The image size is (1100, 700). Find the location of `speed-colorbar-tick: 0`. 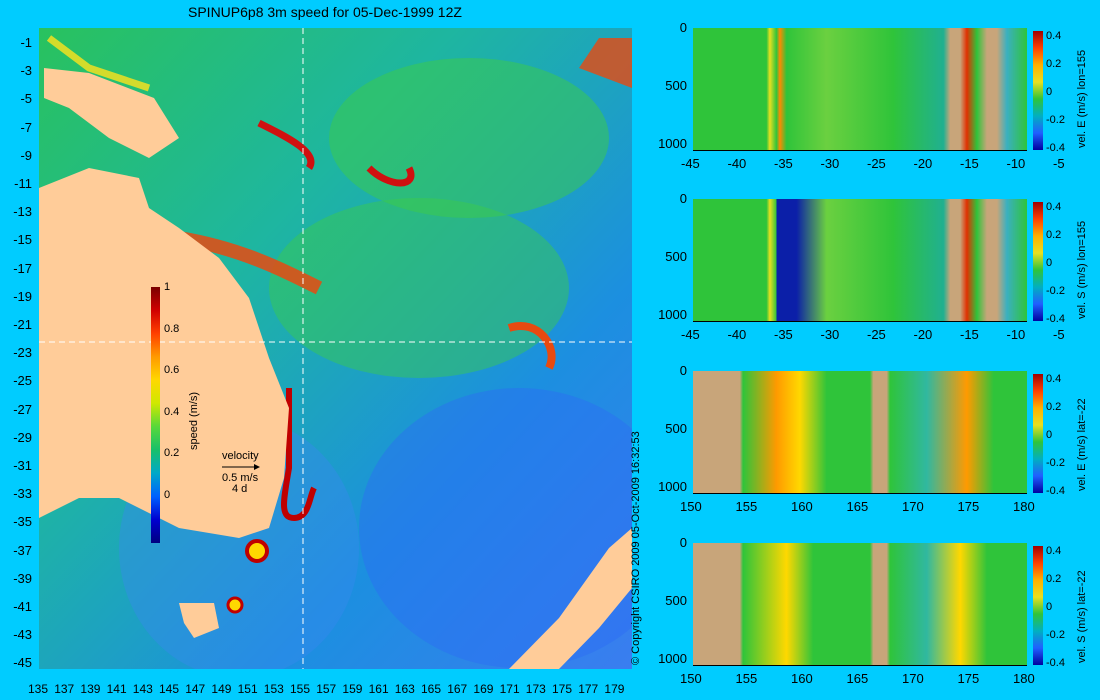

speed-colorbar-tick: 0 is located at coordinates (167, 494).